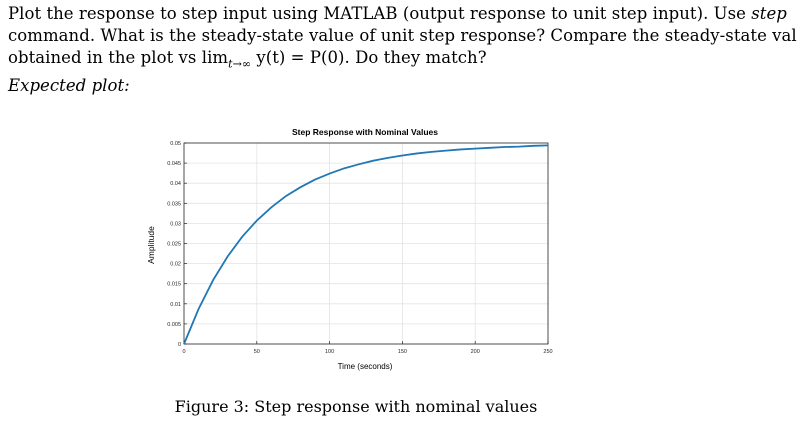 The height and width of the screenshot is (430, 797). Describe the element at coordinates (174, 285) in the screenshot. I see `y-tick-label: 0.015` at that location.